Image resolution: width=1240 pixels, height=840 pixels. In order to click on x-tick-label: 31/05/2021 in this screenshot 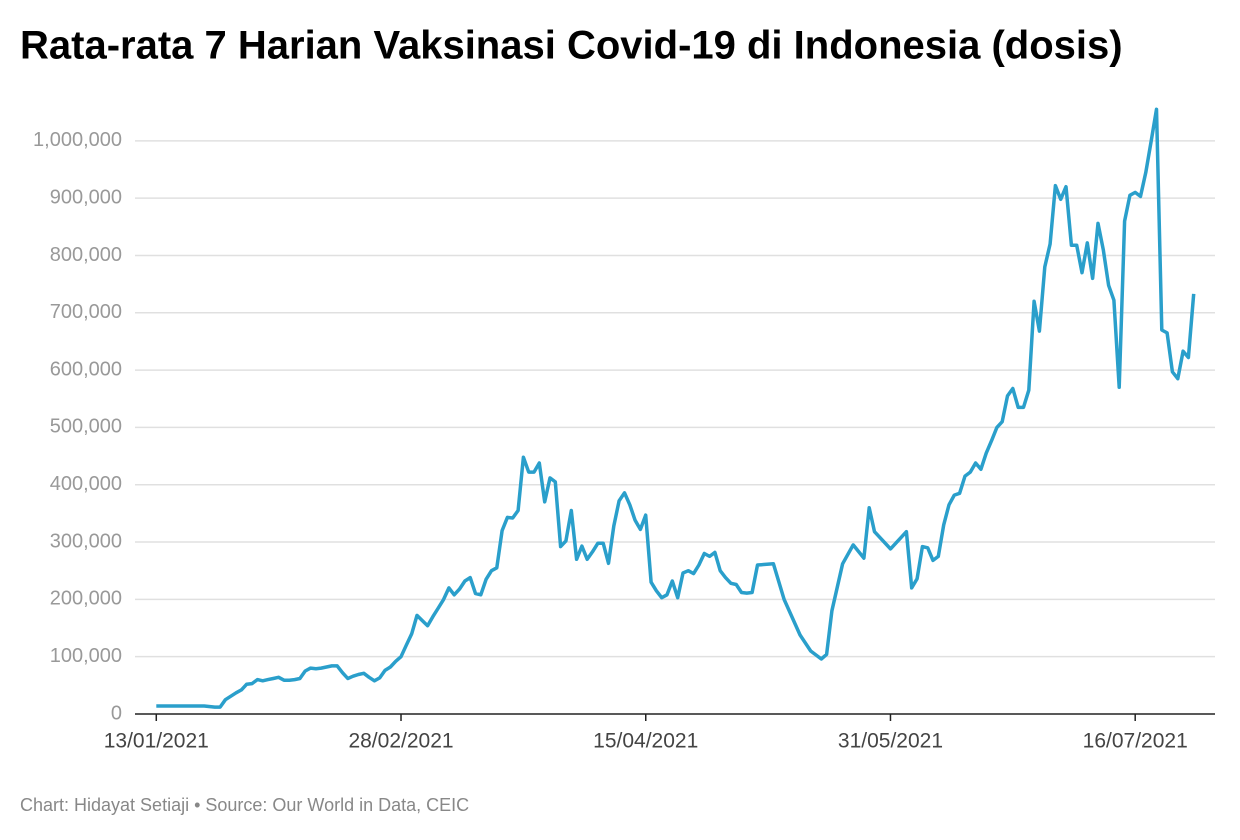, I will do `click(890, 741)`.